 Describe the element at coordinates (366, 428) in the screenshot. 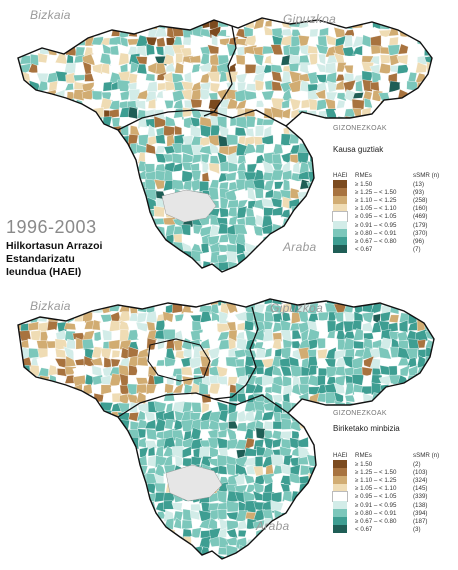

I see `map-bottom-cause-label: Biriketako minbizia` at that location.